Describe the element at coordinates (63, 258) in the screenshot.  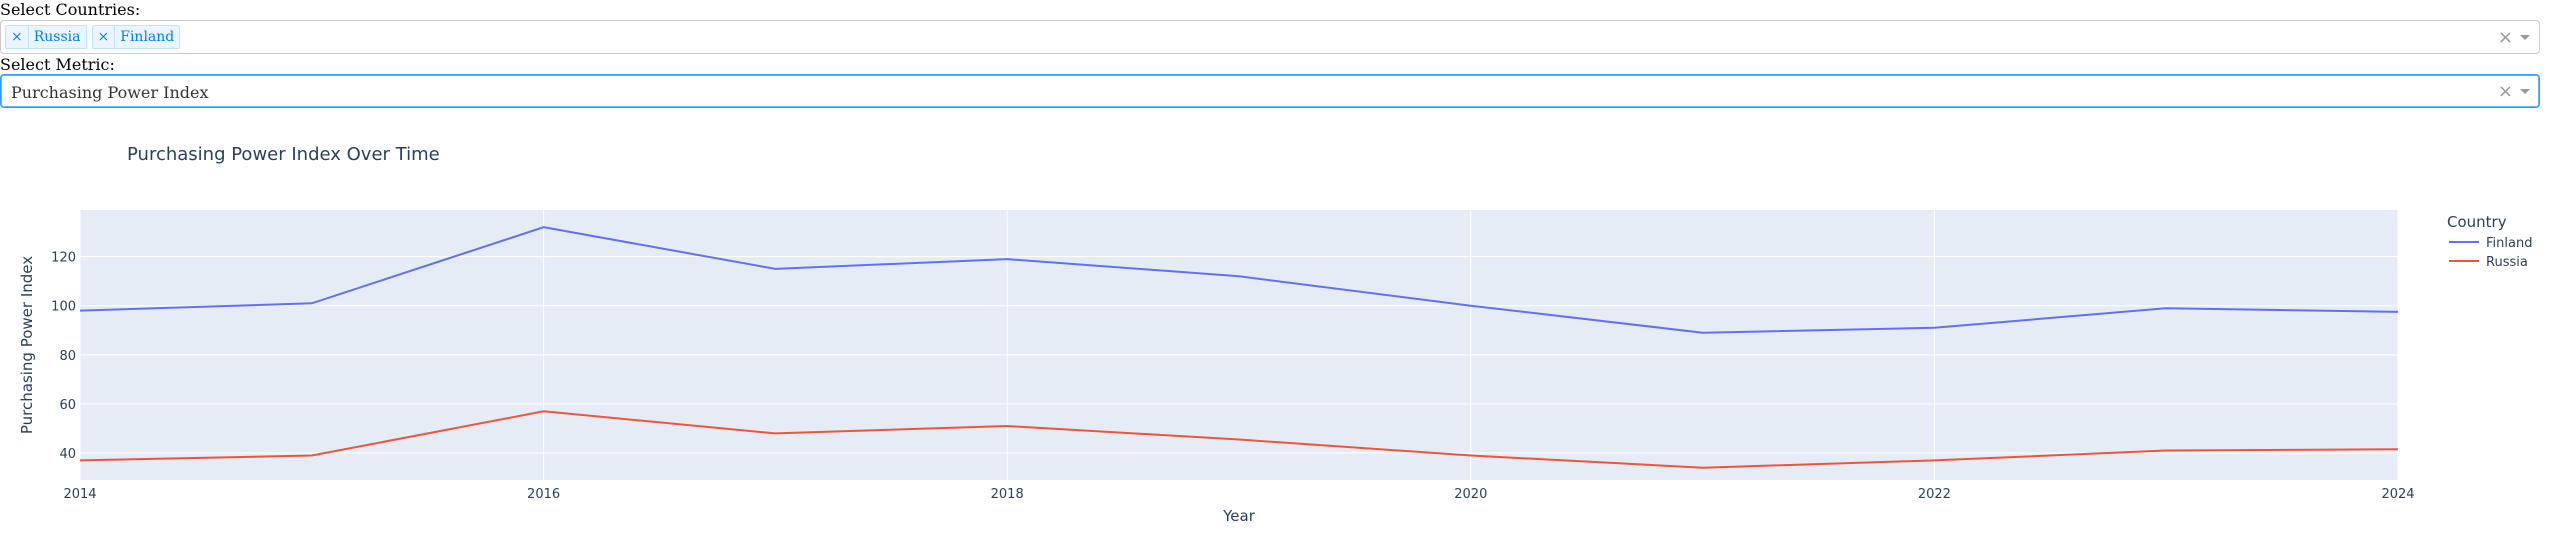
I see `y-tick-label: 120` at that location.